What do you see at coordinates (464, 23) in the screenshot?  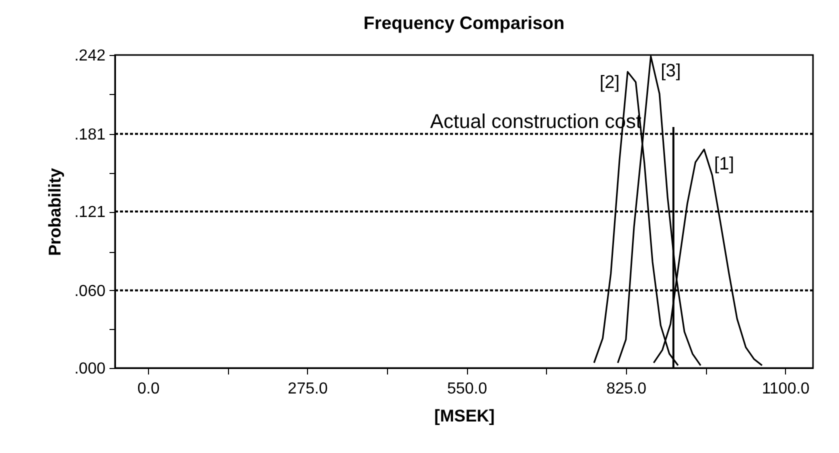 I see `chart-title: Frequency Comparison` at bounding box center [464, 23].